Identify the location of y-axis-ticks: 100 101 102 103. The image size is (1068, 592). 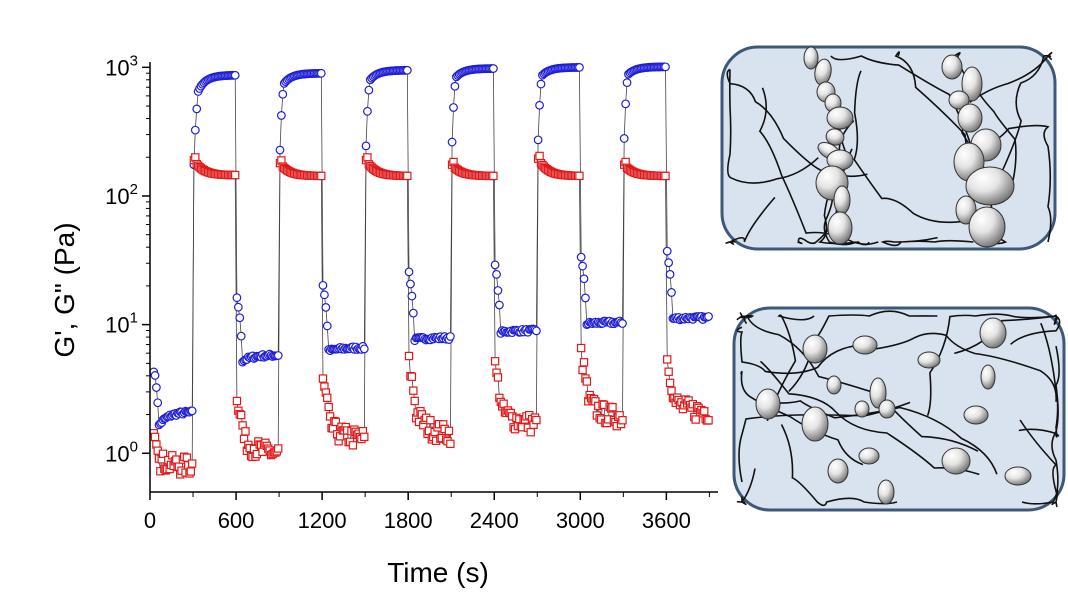
(127, 259).